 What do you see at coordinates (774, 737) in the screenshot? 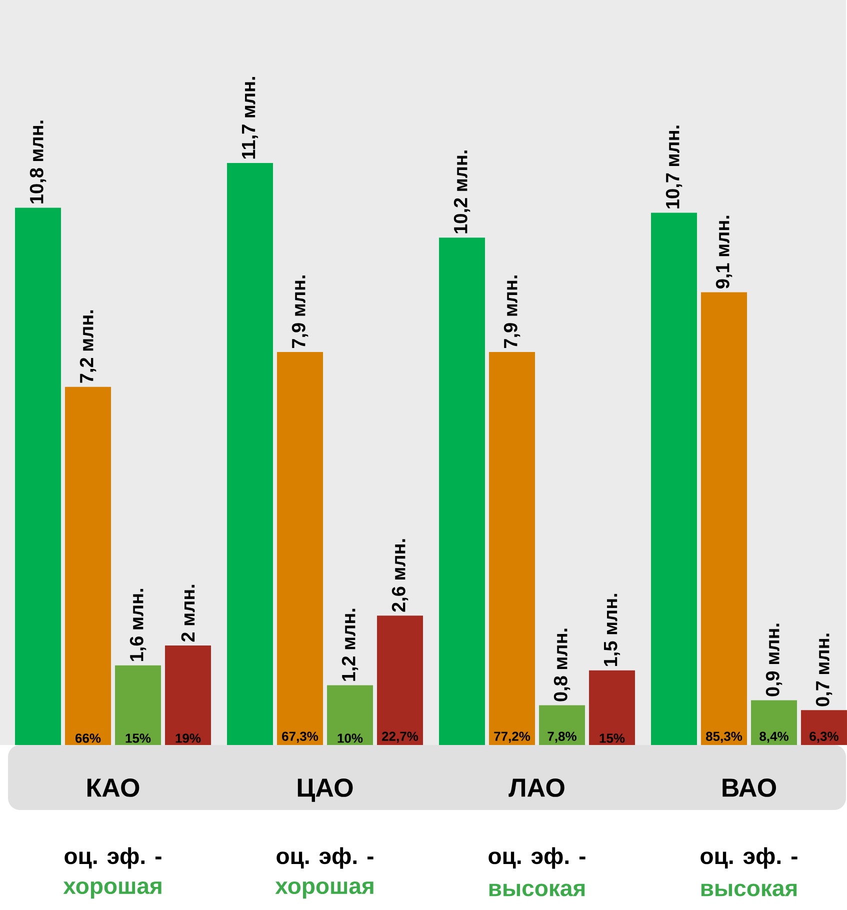
I see `annotation: 8,4%` at bounding box center [774, 737].